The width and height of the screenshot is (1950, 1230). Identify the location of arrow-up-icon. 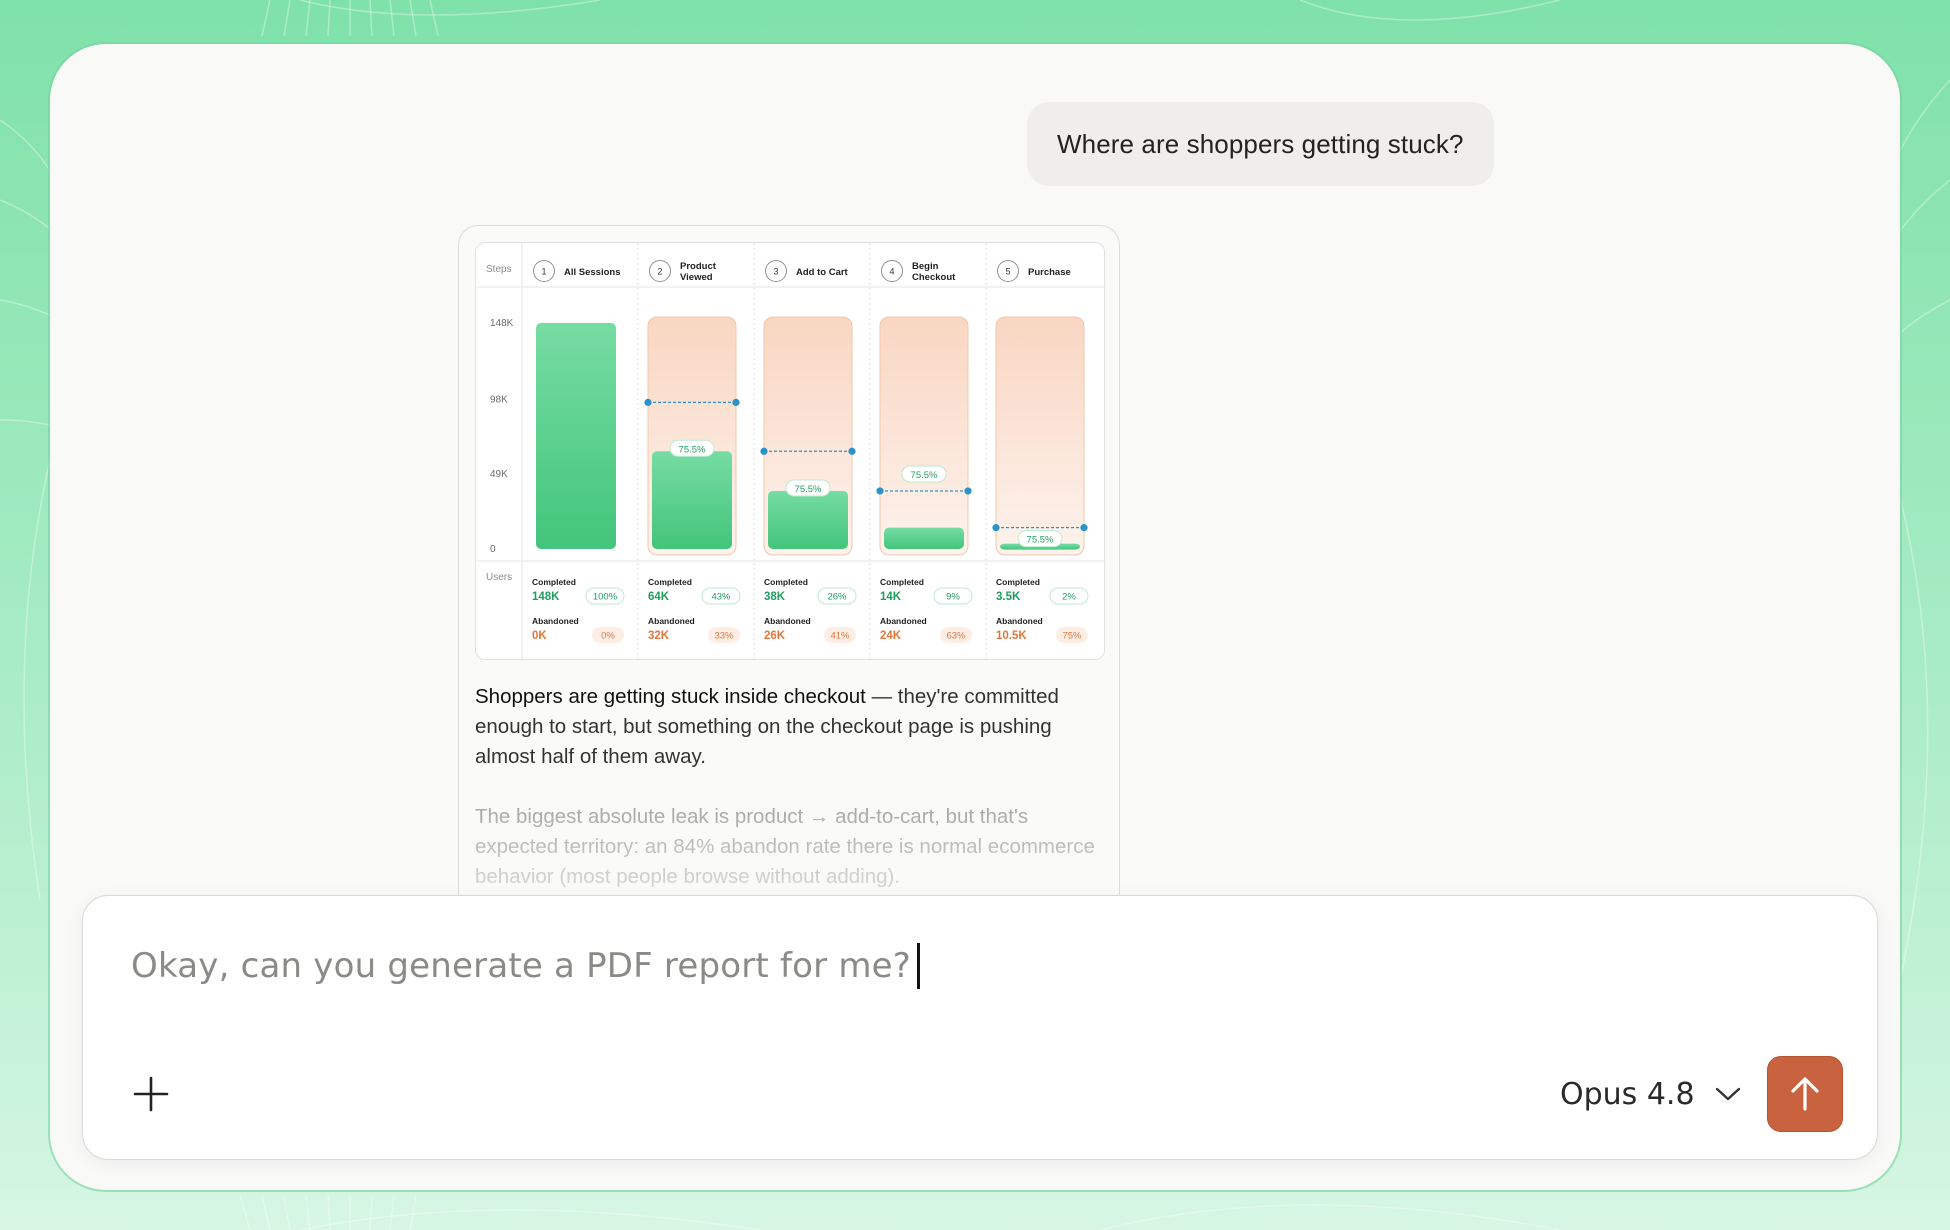
(1805, 1094).